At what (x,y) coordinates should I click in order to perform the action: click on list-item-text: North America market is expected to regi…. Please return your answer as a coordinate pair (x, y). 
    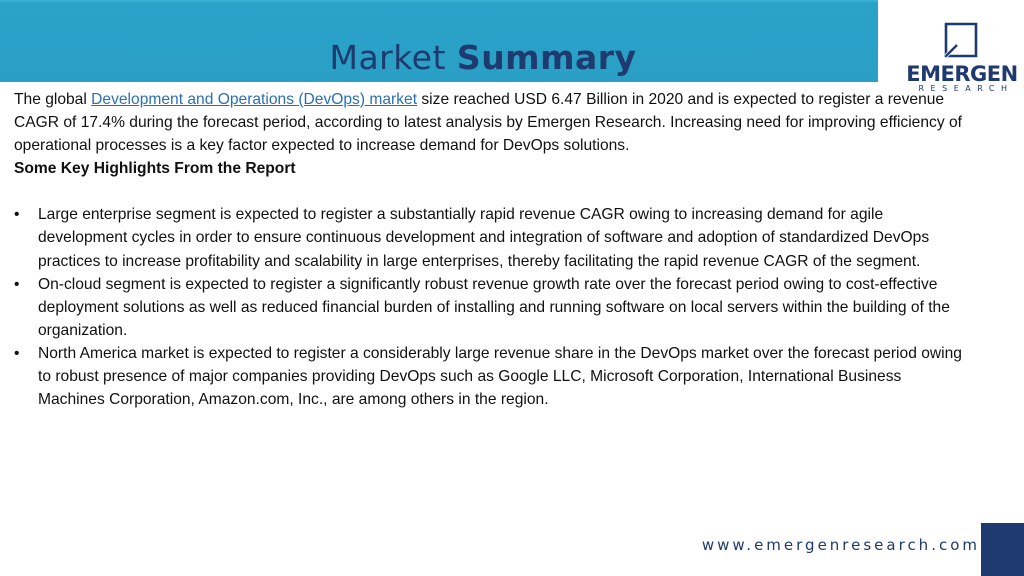
    Looking at the image, I should click on (500, 376).